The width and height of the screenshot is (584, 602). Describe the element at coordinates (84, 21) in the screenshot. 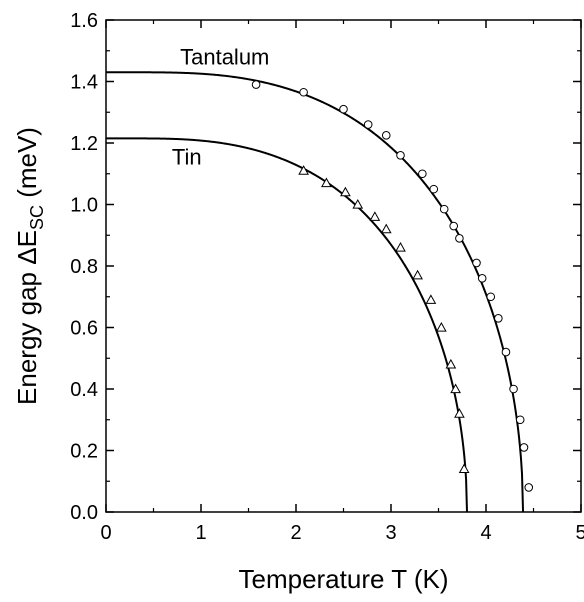

I see `y-tick-label: 1.6` at that location.